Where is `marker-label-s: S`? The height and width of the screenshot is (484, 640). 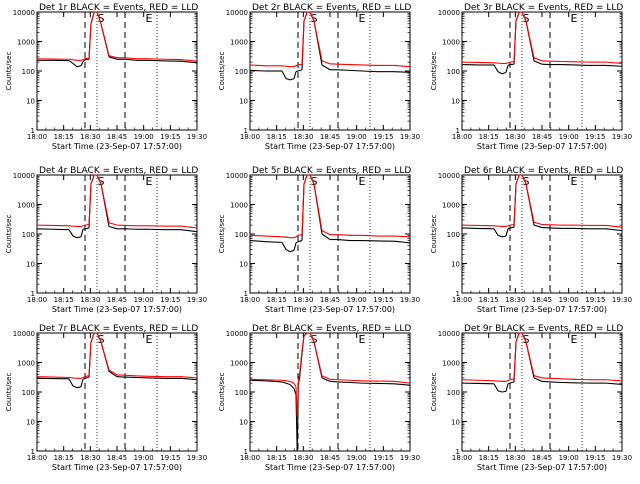
marker-label-s: S is located at coordinates (101, 339).